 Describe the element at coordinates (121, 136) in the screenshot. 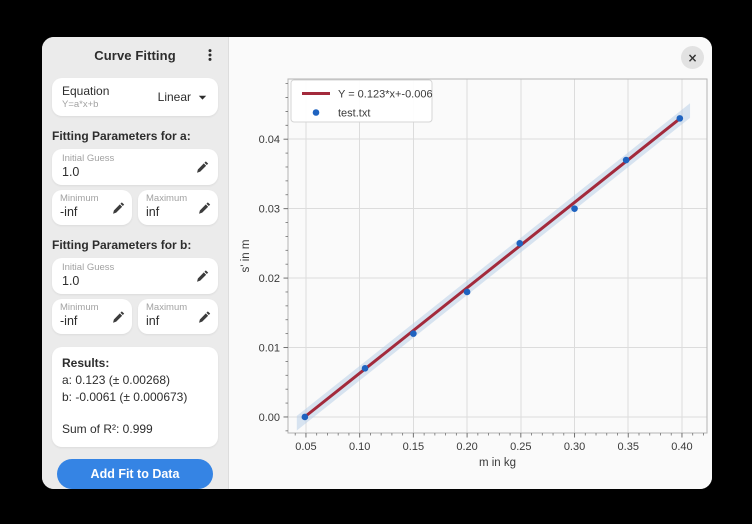

I see `param-a-heading: Fitting Parameters for a:` at that location.